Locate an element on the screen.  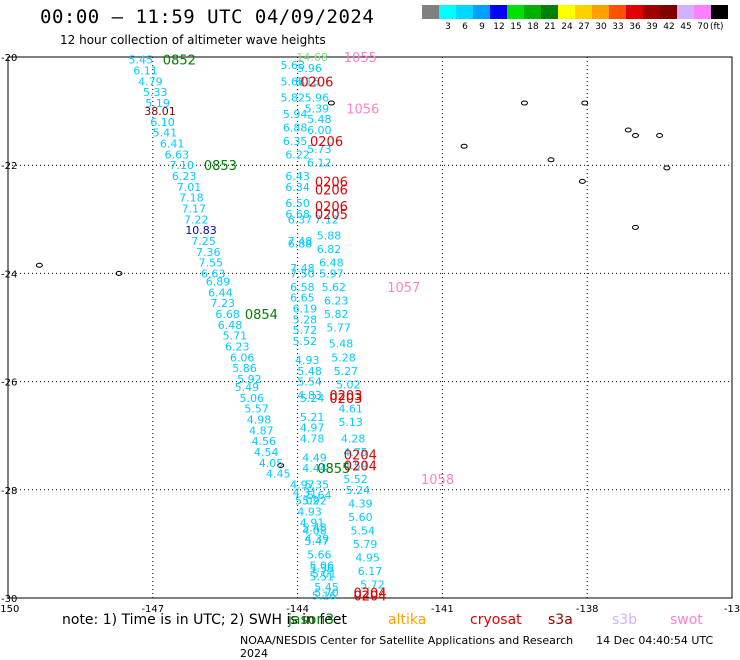
wave-height-value: 4.08 is located at coordinates (314, 530).